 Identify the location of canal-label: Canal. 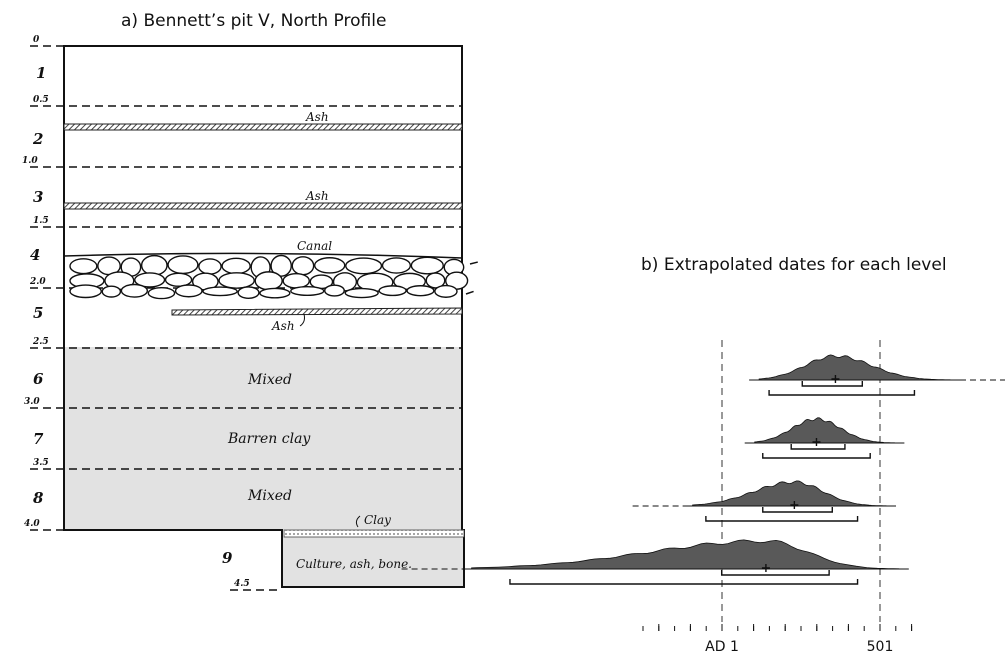
(314, 246).